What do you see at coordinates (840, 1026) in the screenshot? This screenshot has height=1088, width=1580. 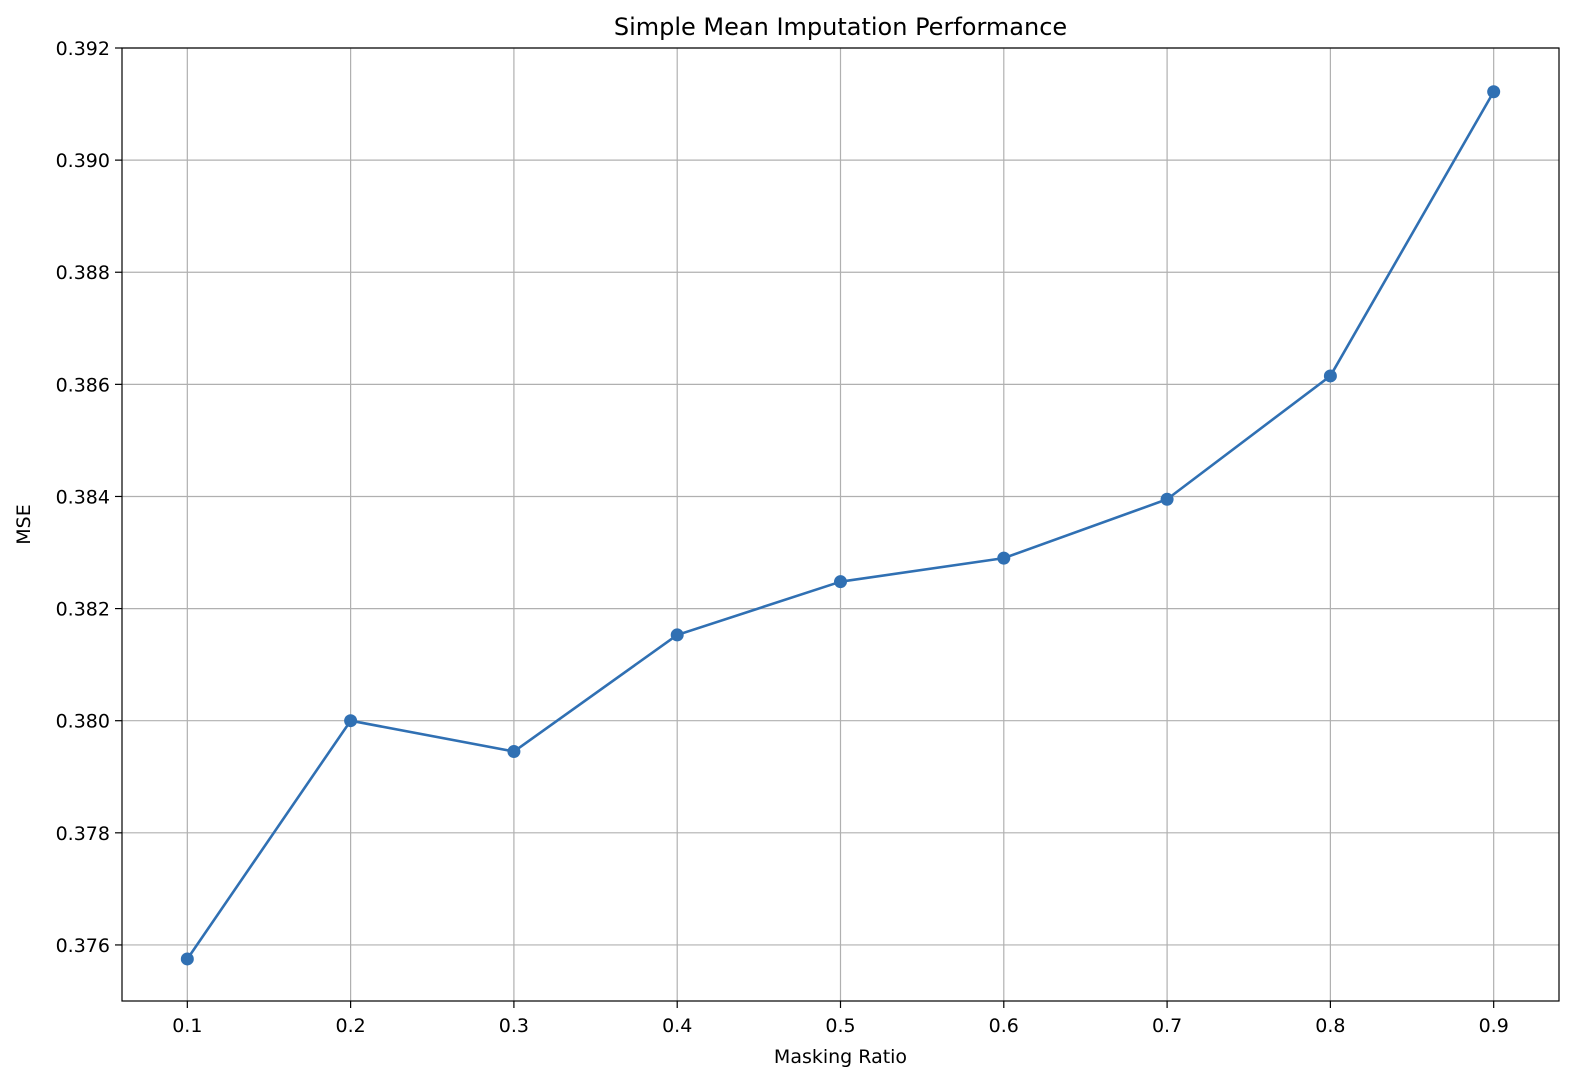 I see `x-tick-label: 0.5` at bounding box center [840, 1026].